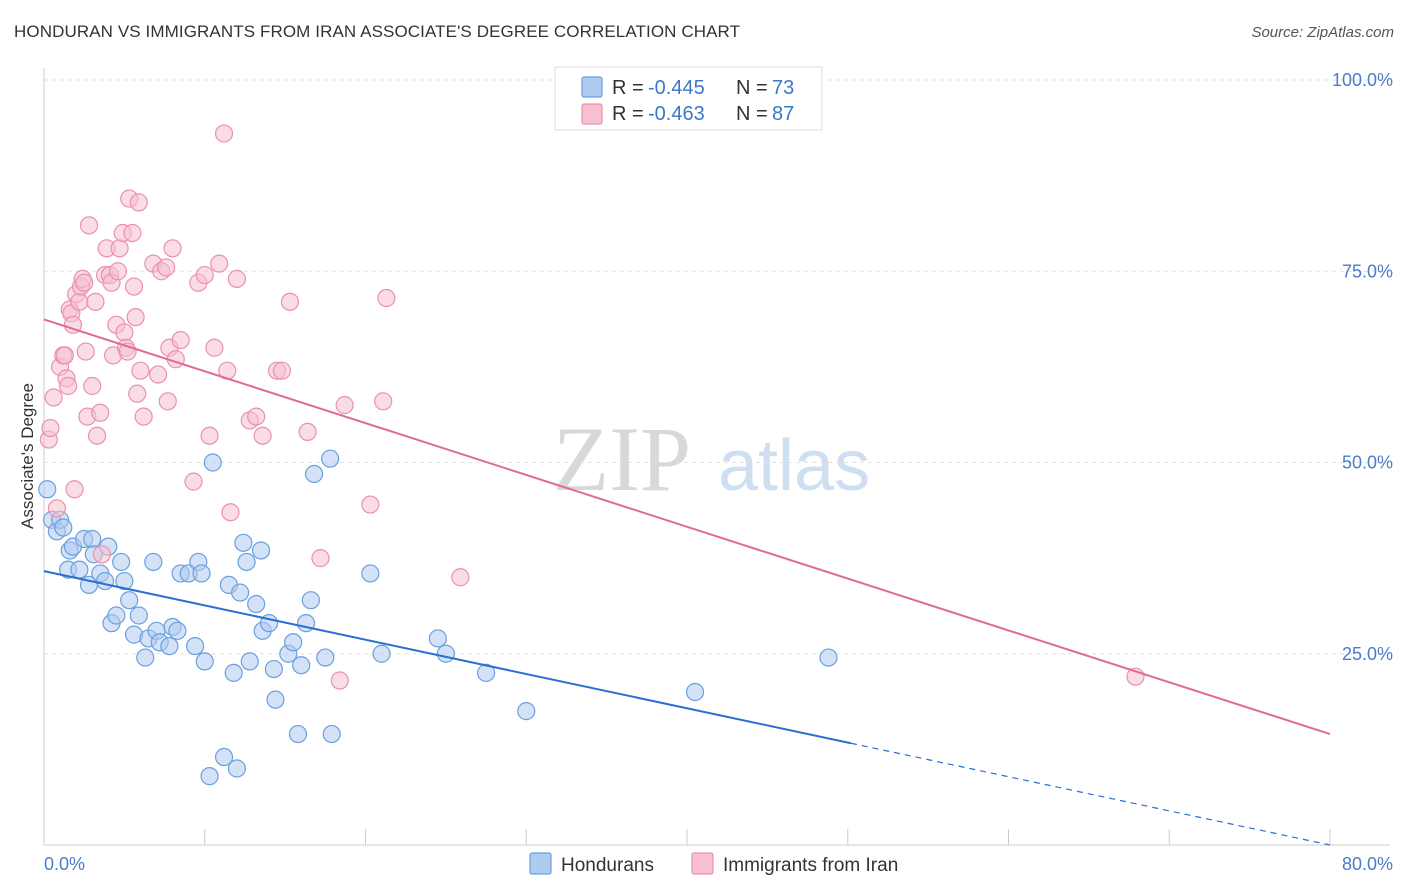  Describe the element at coordinates (1362, 367) in the screenshot. I see `y-tick-labels: 25.0% 50.0% 75.0% 100.0%` at that location.